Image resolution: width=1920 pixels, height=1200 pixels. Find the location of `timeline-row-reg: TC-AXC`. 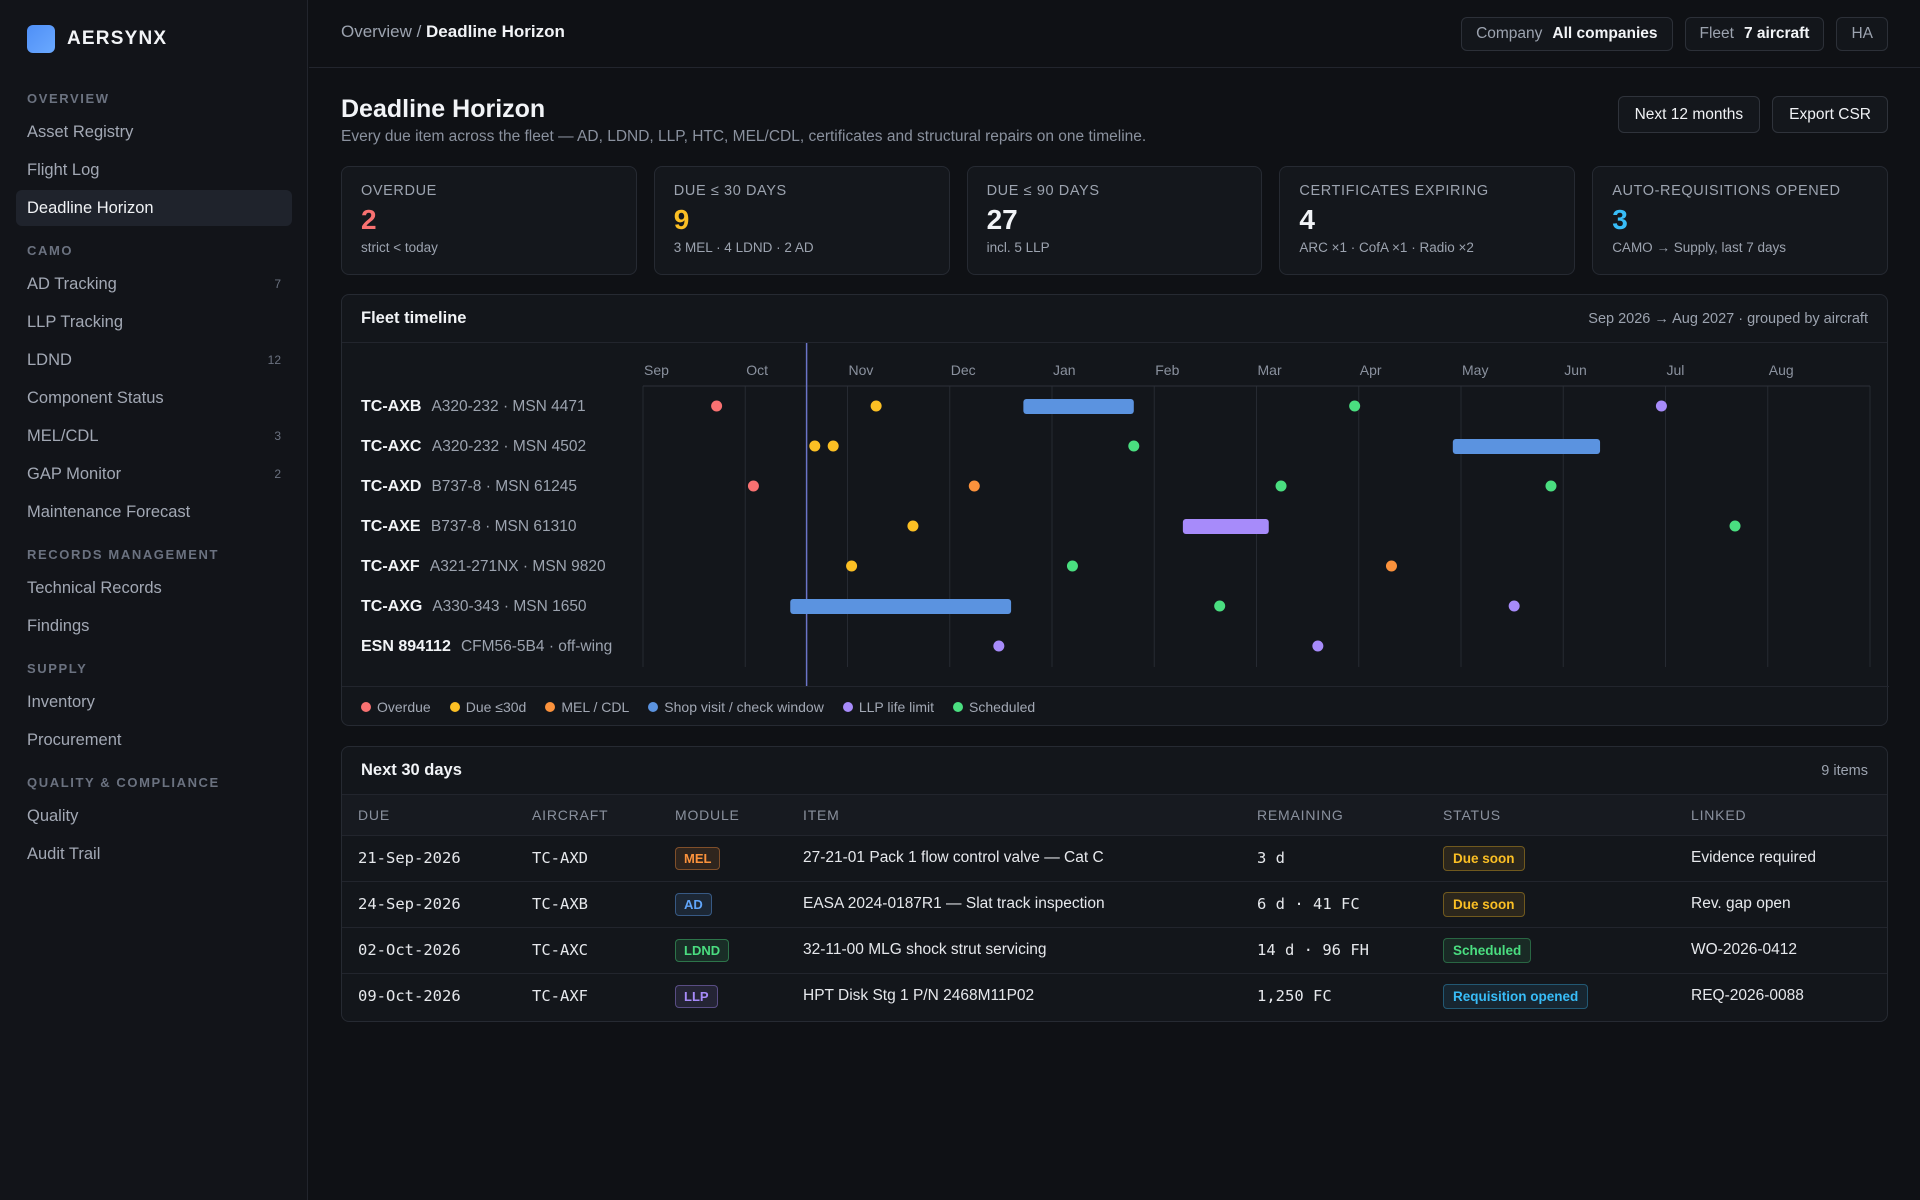

timeline-row-reg: TC-AXC is located at coordinates (391, 446).